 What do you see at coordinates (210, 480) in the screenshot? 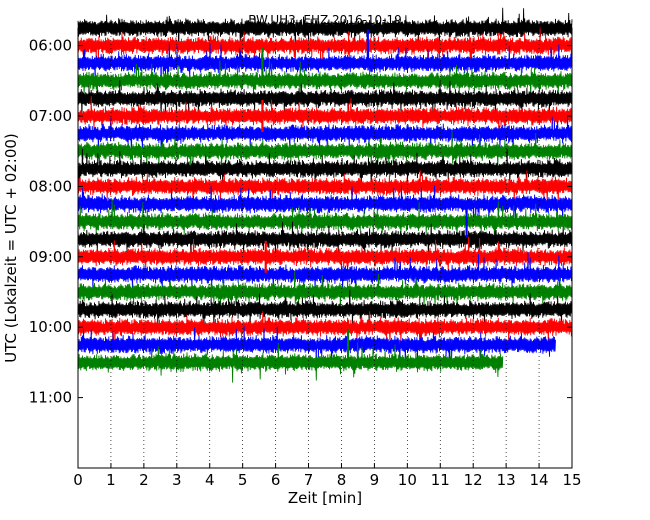
I see `x-tick-label: 4` at bounding box center [210, 480].